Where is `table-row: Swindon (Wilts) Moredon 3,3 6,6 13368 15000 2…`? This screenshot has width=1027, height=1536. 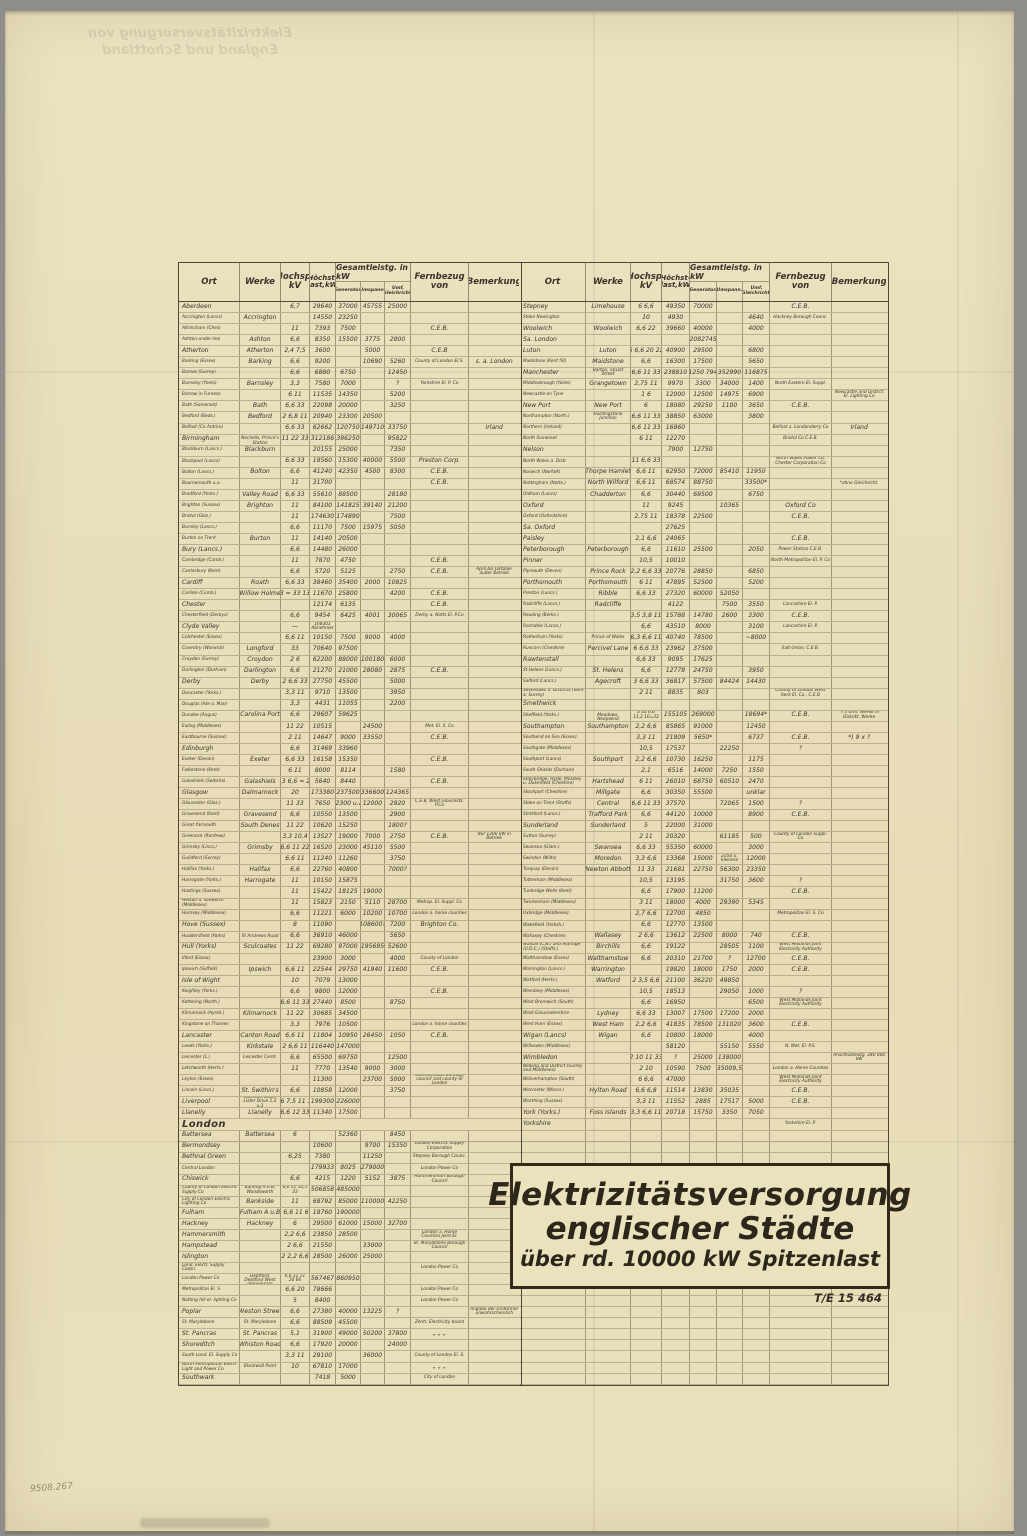
table-row: Swindon (Wilts) Moredon 3,3 6,6 13368 15000 2… is located at coordinates (704, 860).